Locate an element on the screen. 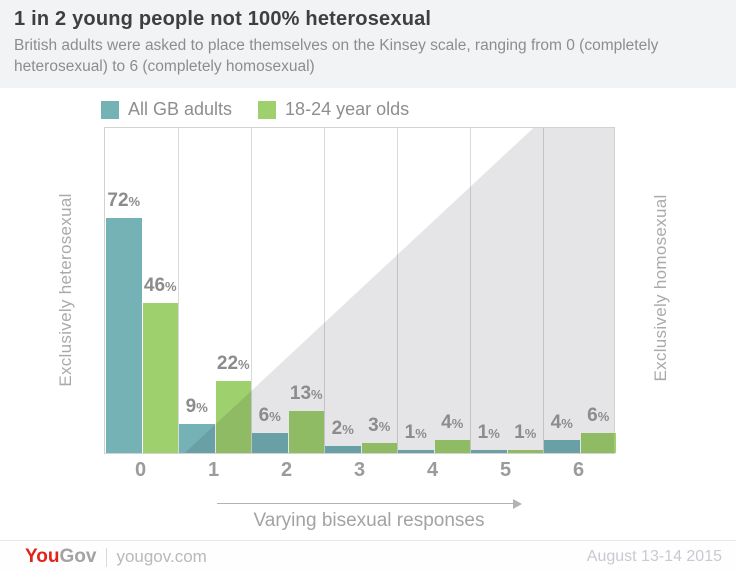 This screenshot has height=572, width=736. bar-all-gb-adults-cat3 is located at coordinates (343, 449).